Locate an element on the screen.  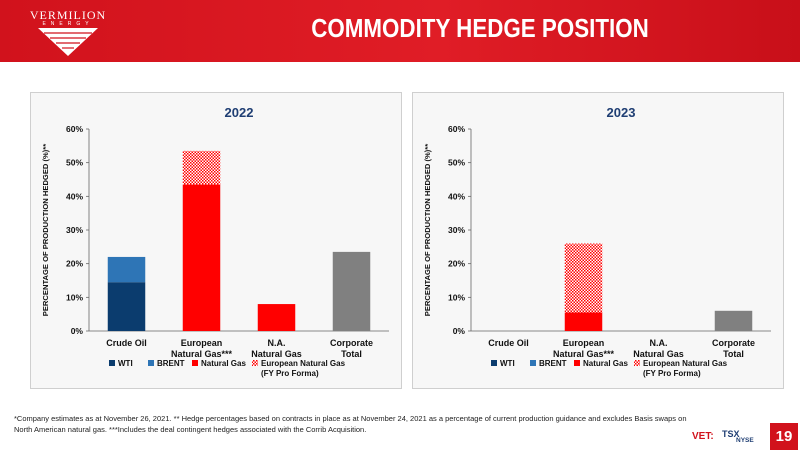
logo-name: VERMILION is located at coordinates (68, 15).